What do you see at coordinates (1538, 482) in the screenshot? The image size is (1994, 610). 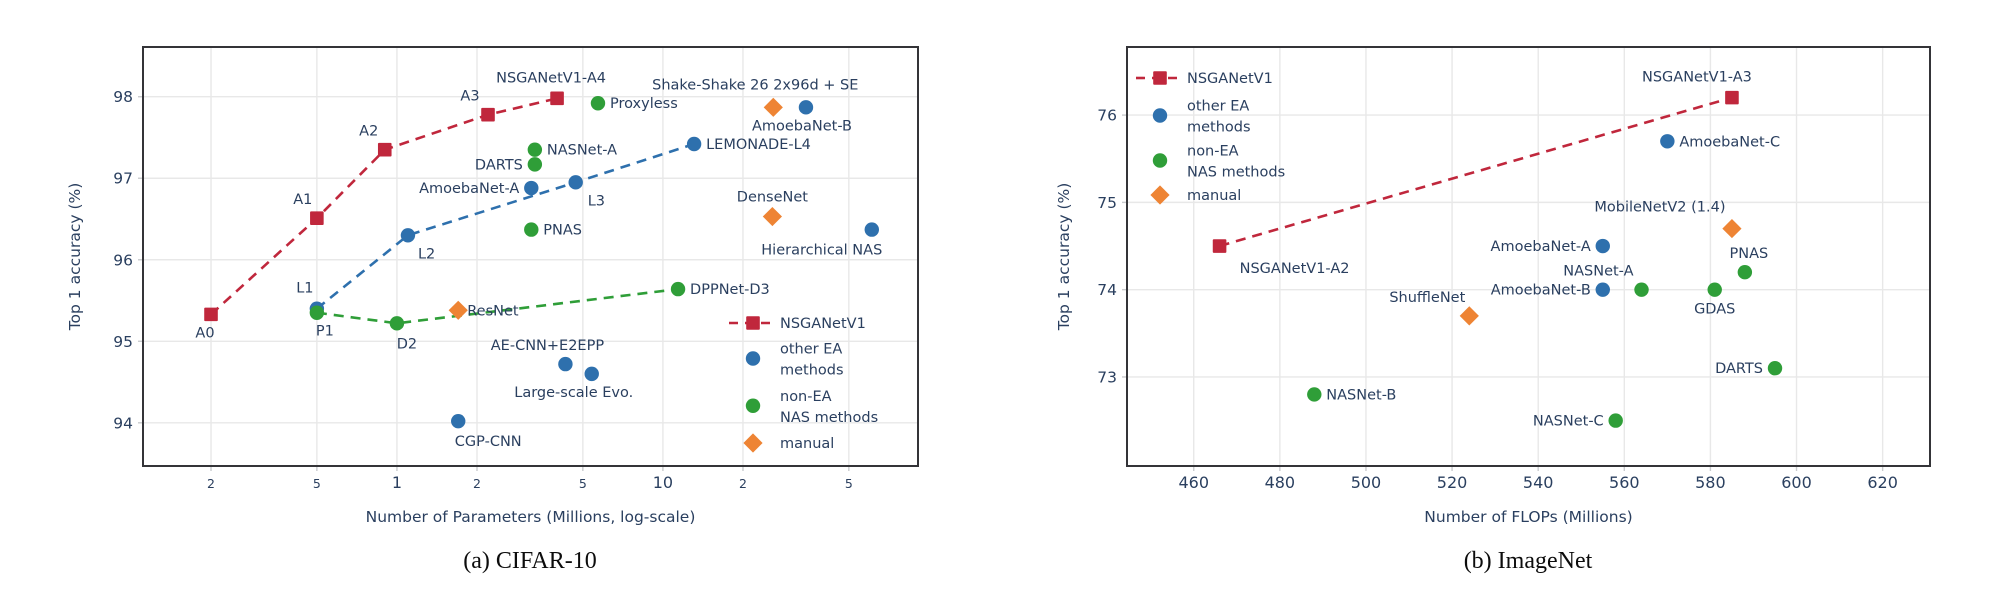 I see `x-tick-label: 540` at bounding box center [1538, 482].